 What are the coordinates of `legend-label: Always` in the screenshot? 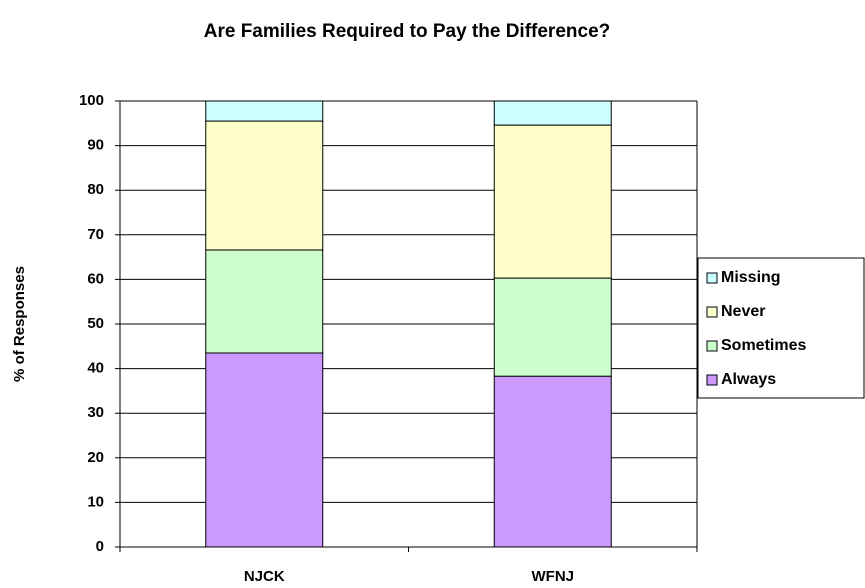 It's located at (748, 379).